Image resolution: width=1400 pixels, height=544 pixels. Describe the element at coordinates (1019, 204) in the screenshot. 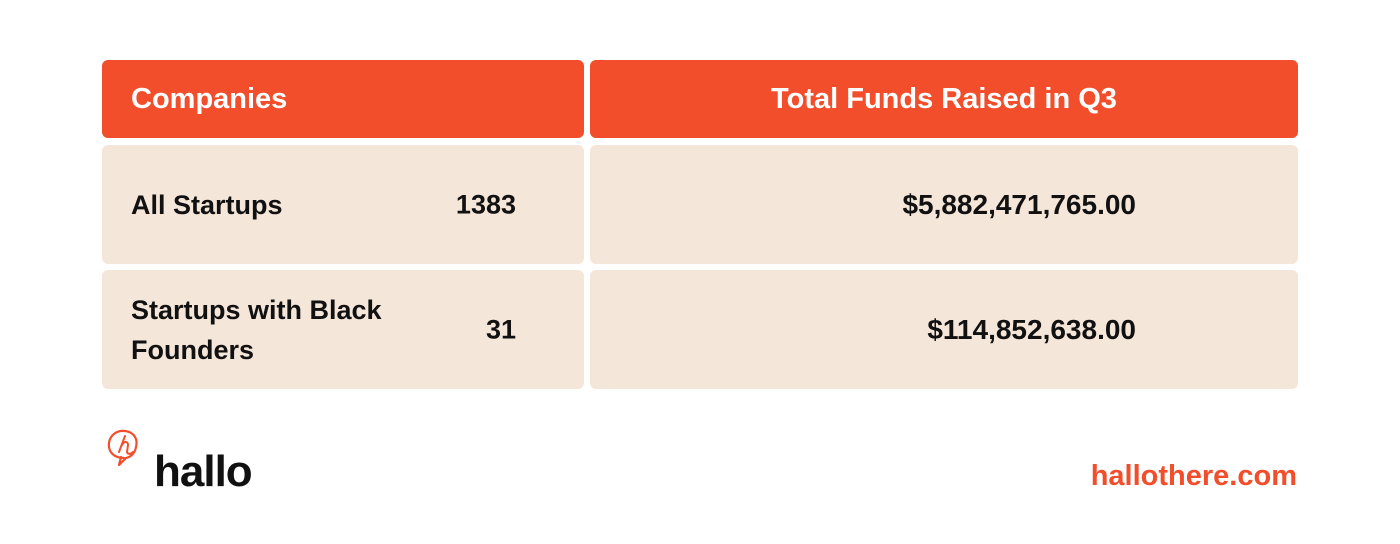

I see `row-funds: $5,882,471,765.00` at that location.